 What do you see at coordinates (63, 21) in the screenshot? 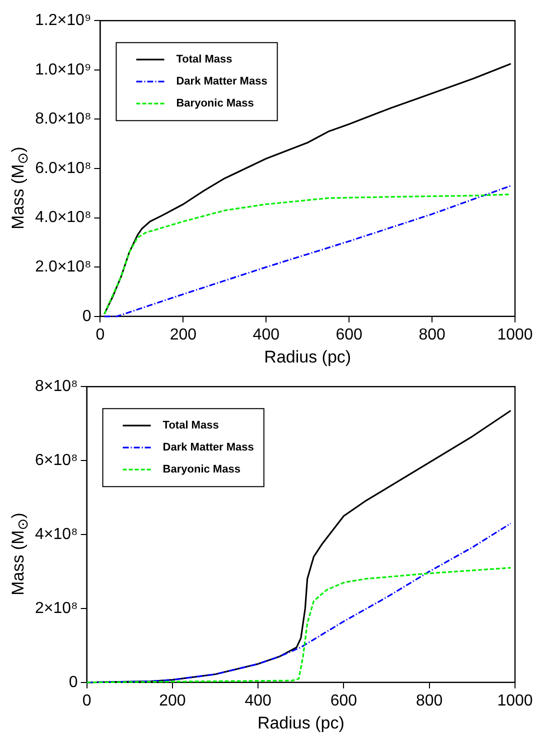
I see `y-tick-label: 1.2×10⁹` at bounding box center [63, 21].